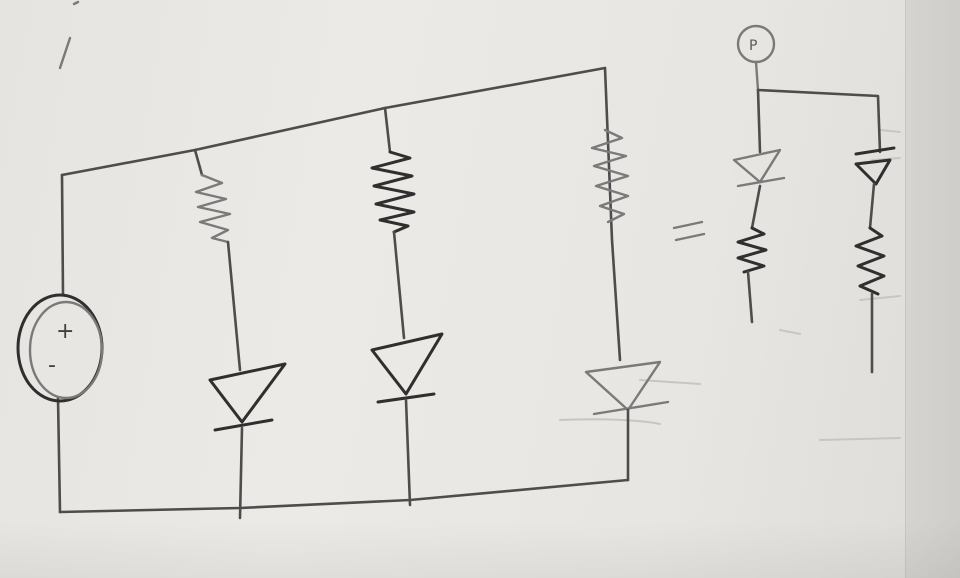 This screenshot has width=960, height=578. I want to click on sub-branch-2-diode-bar, so click(875, 151).